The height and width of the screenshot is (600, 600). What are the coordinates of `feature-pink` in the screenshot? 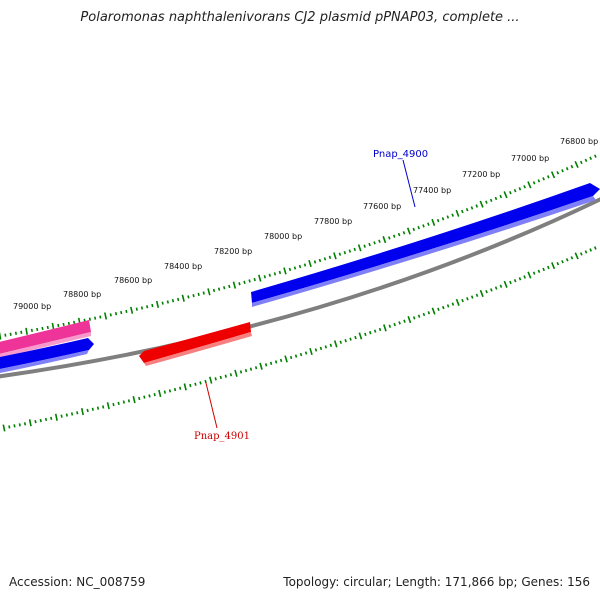 It's located at (45, 339).